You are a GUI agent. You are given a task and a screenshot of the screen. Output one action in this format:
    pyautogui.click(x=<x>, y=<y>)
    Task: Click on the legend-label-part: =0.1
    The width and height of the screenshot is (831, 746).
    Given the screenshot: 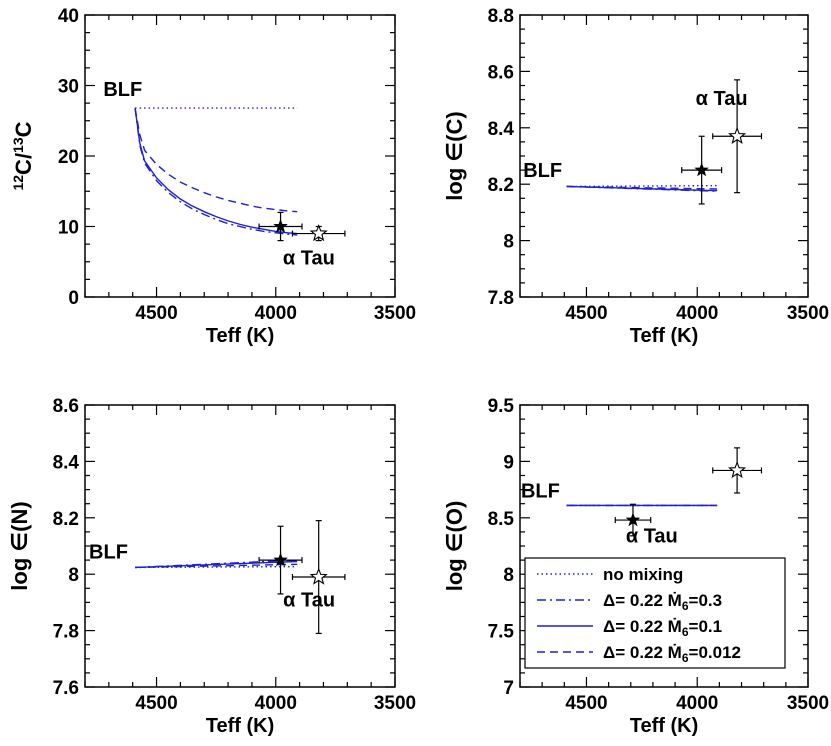 What is the action you would take?
    pyautogui.click(x=706, y=626)
    